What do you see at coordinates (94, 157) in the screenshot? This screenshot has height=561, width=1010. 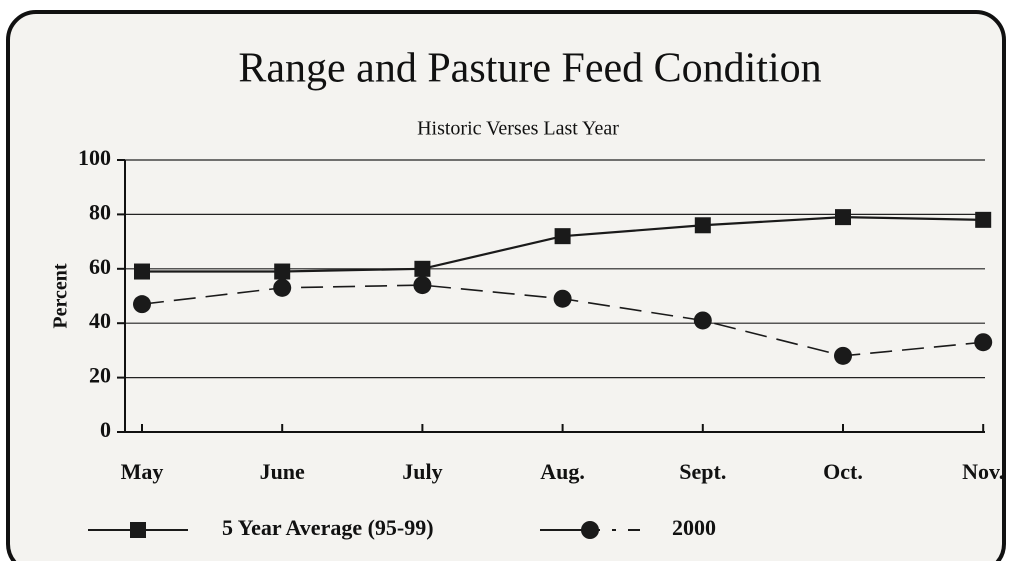 I see `y-tick-label: 100` at bounding box center [94, 157].